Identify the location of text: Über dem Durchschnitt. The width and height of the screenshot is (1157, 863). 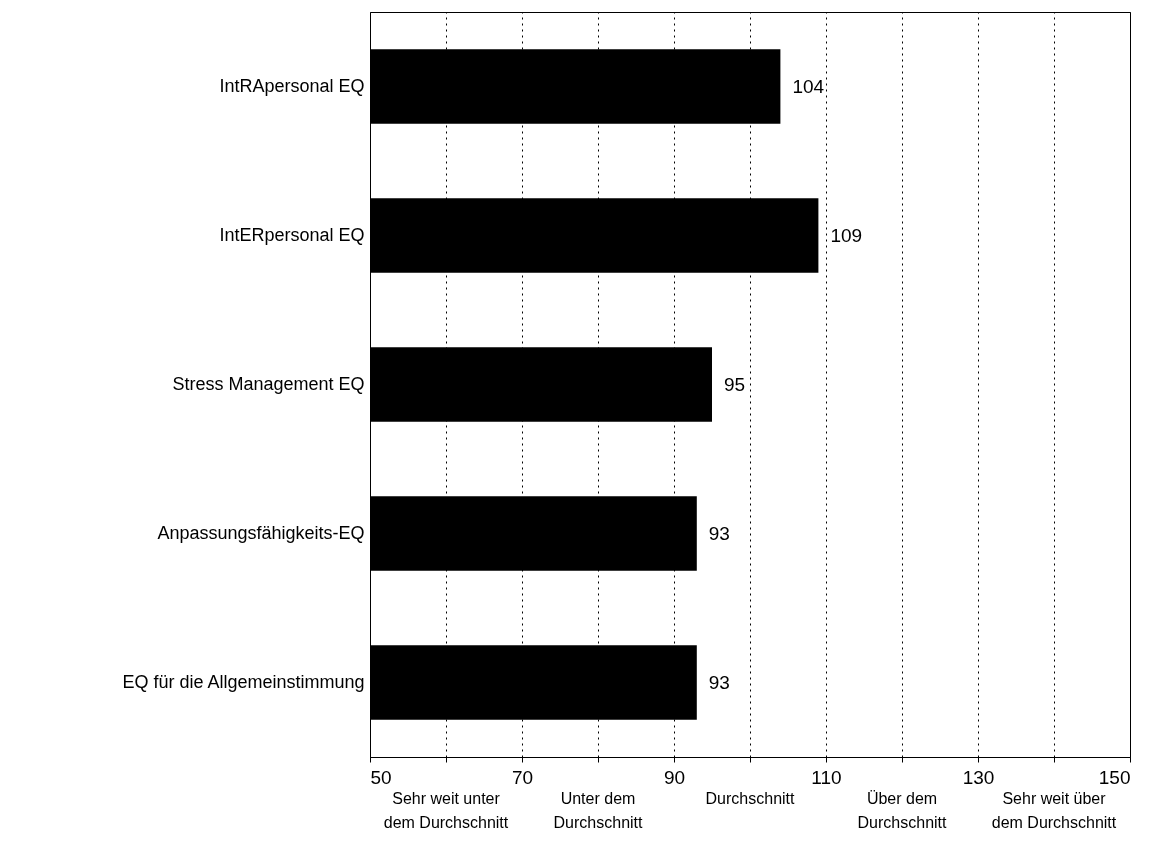
(902, 810).